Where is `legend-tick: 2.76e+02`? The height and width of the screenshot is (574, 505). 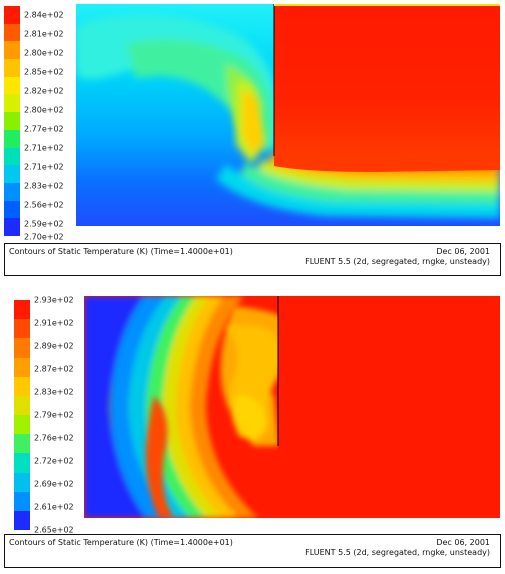
legend-tick: 2.76e+02 is located at coordinates (54, 438).